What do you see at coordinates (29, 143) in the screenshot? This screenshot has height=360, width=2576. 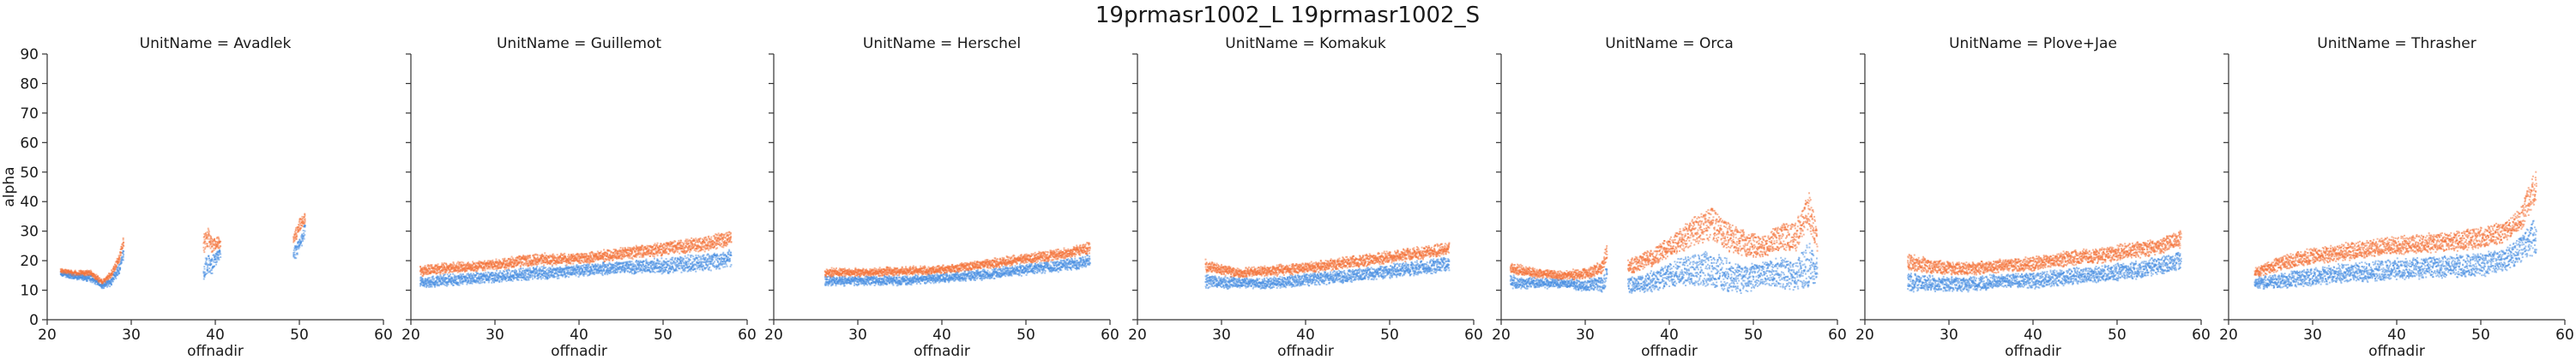 I see `y-tick-label: 60` at bounding box center [29, 143].